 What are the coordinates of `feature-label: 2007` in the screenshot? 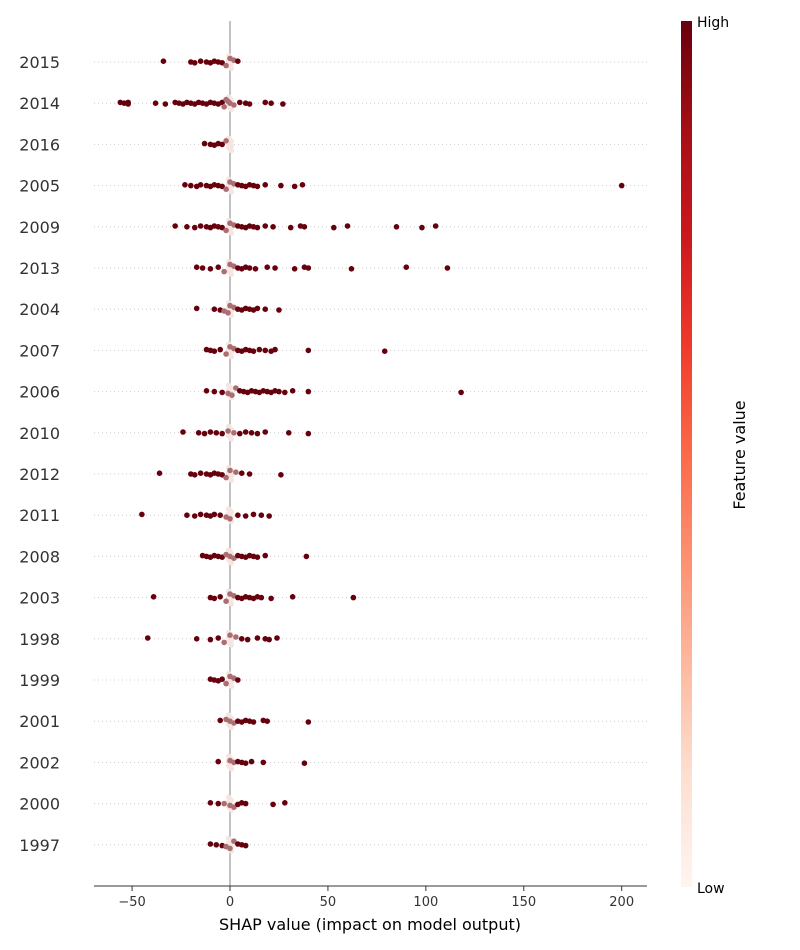 It's located at (39, 350).